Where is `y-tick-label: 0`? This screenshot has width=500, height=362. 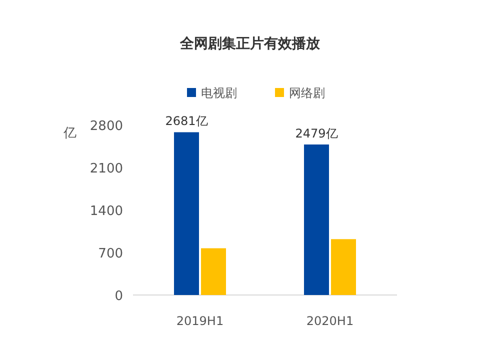
y-tick-label: 0 is located at coordinates (118, 296).